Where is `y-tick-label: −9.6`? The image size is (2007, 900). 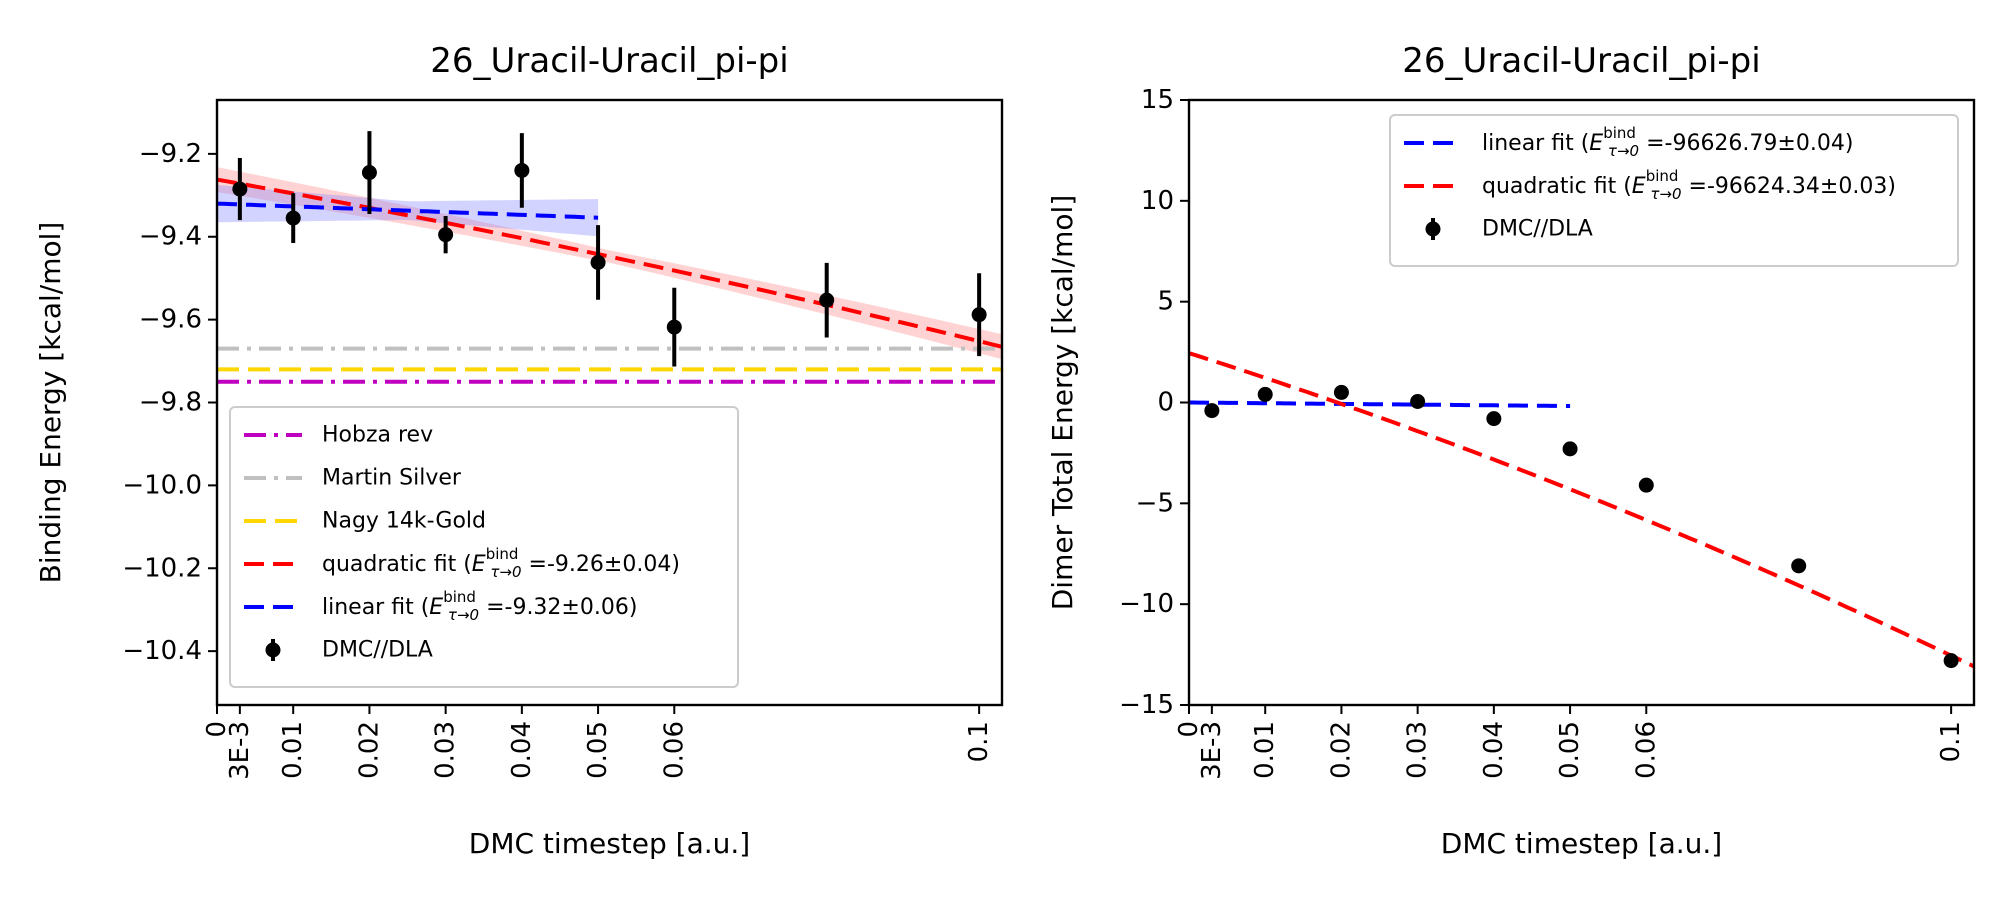
y-tick-label: −9.6 is located at coordinates (170, 320).